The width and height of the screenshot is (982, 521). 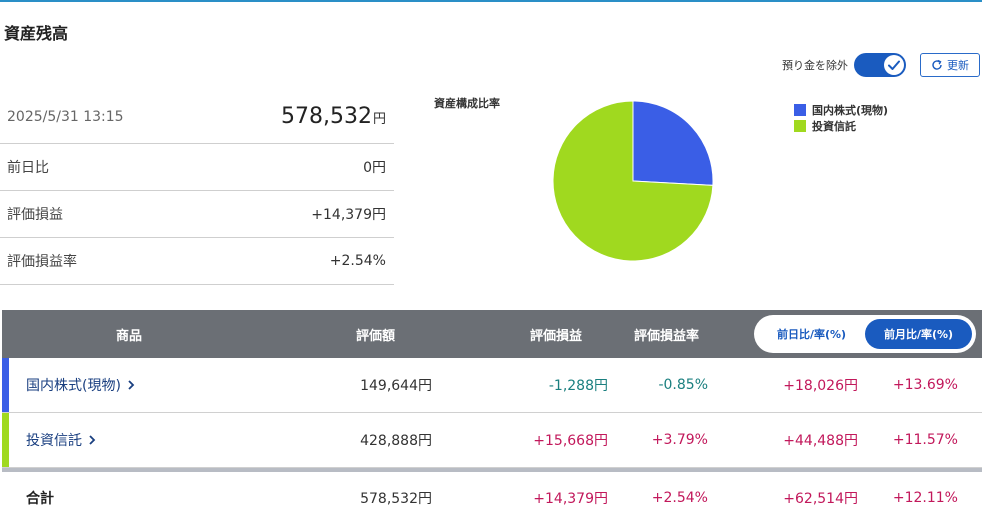 What do you see at coordinates (348, 215) in the screenshot?
I see `summary-value: +14,379円` at bounding box center [348, 215].